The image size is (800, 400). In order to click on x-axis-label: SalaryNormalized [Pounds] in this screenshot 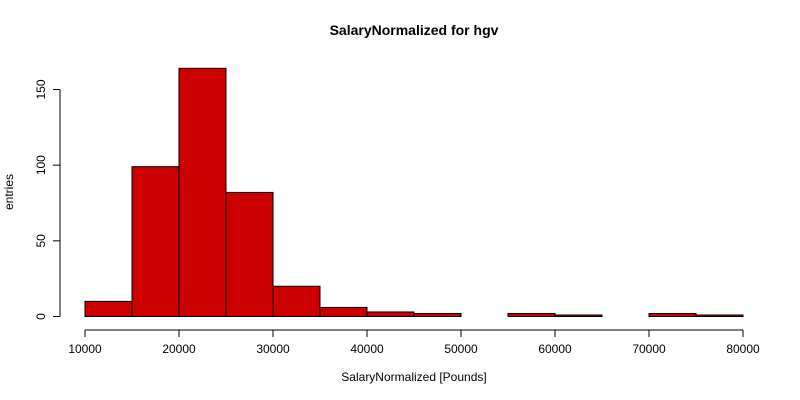, I will do `click(413, 377)`.